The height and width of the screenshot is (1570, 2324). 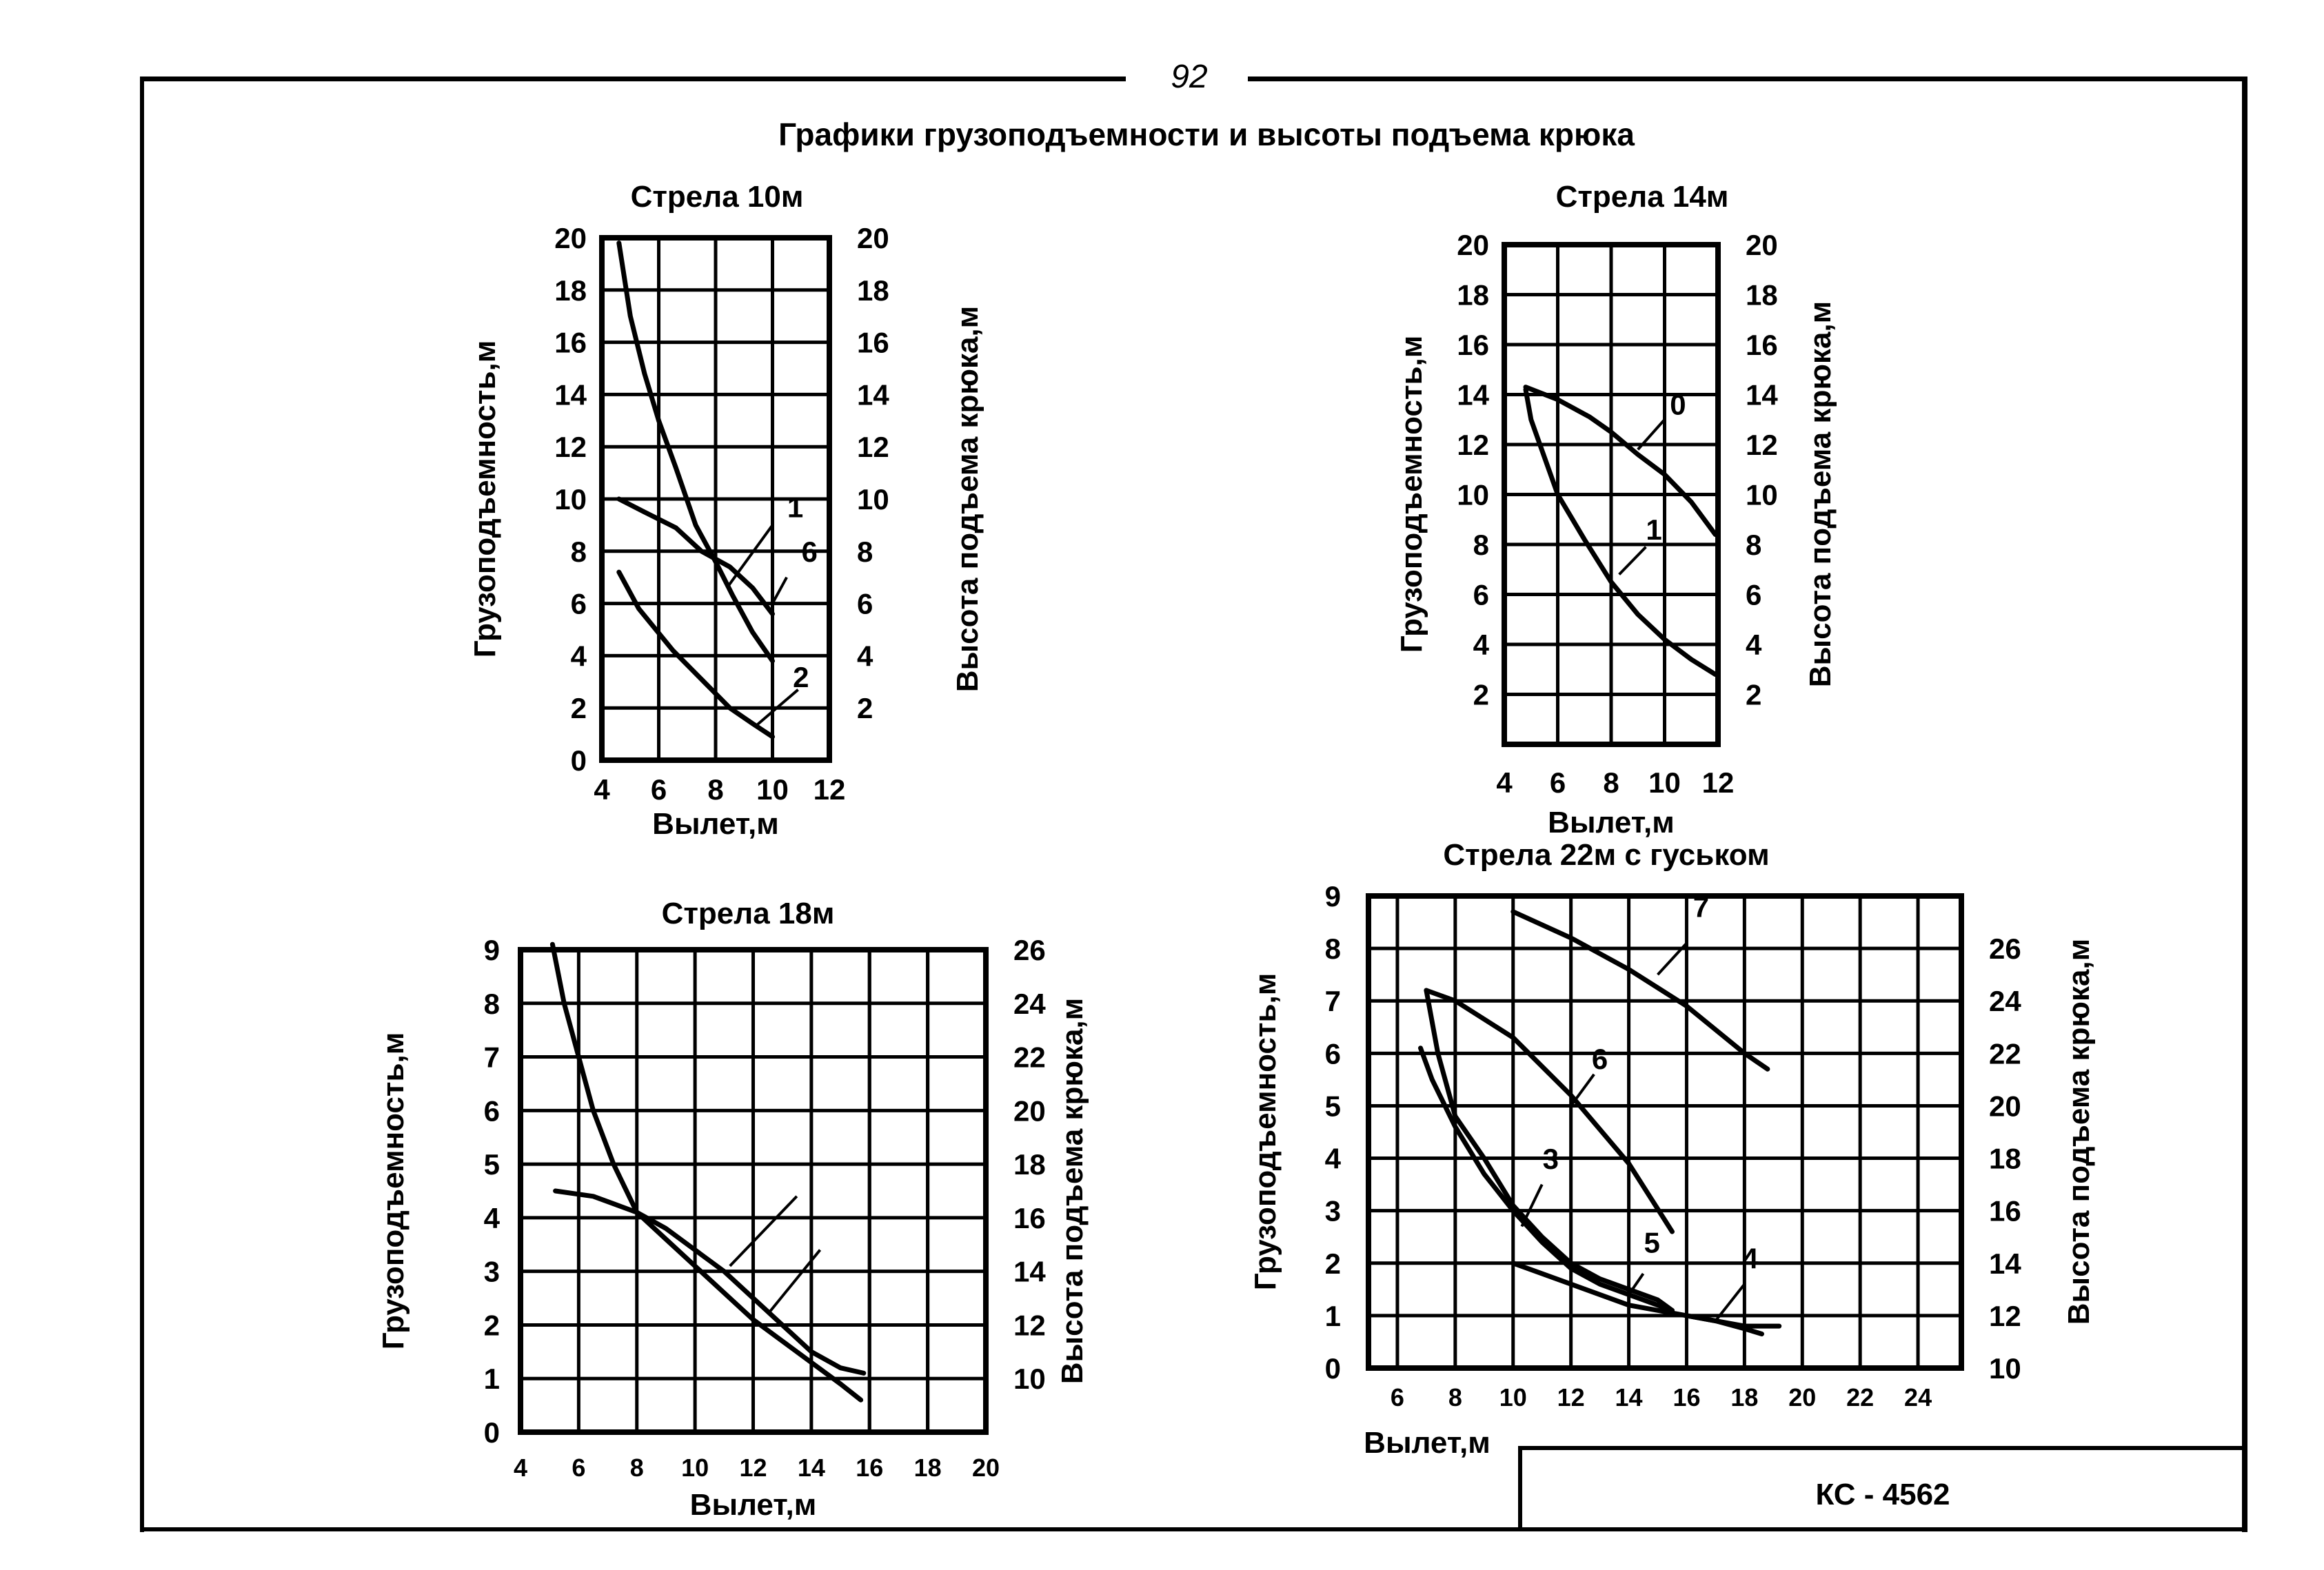 I want to click on x-tick-label: 14, so click(x=811, y=1468).